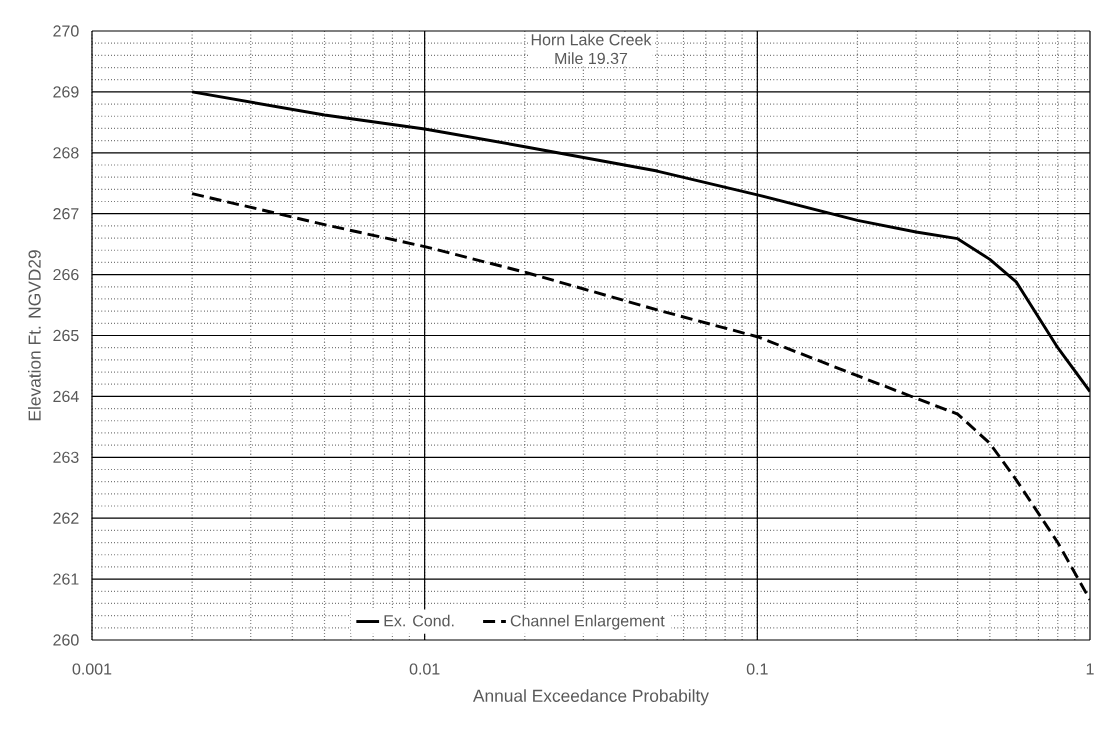 Image resolution: width=1113 pixels, height=743 pixels. I want to click on y-tick-label: 261, so click(66, 579).